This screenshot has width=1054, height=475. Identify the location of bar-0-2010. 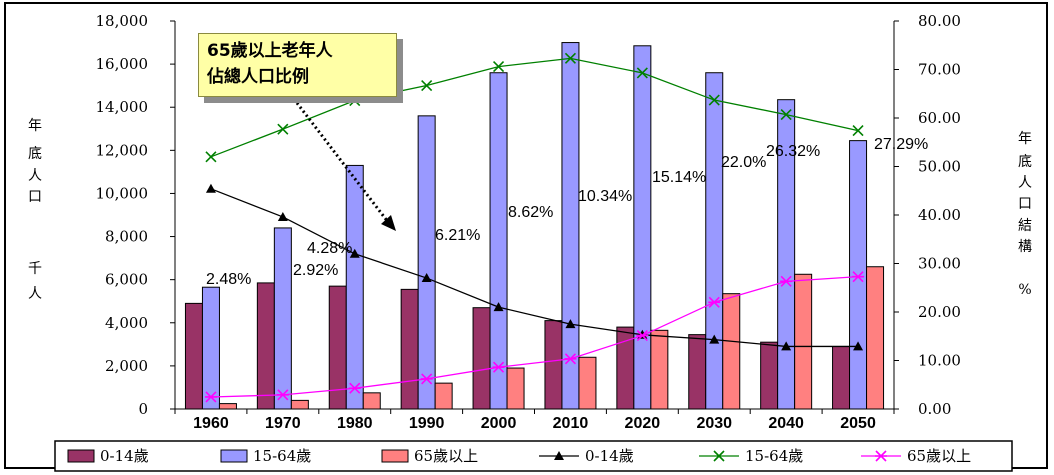
(553, 365).